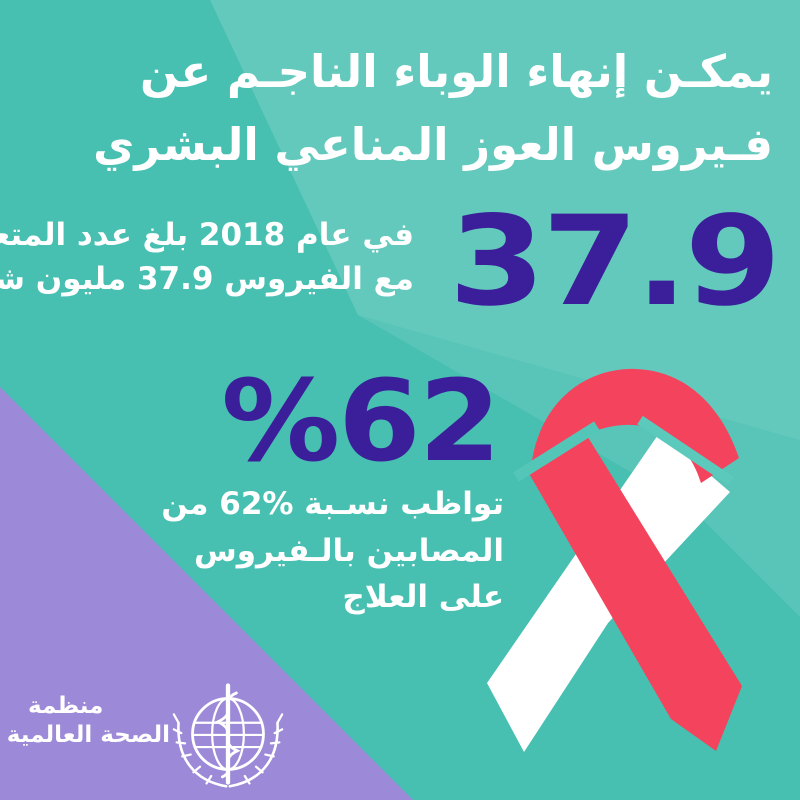 This screenshot has height=800, width=800. Describe the element at coordinates (207, 235) in the screenshot. I see `stat-37-9-caption-line1: في عام 2018 بلغ عدد المتعايشـين` at that location.